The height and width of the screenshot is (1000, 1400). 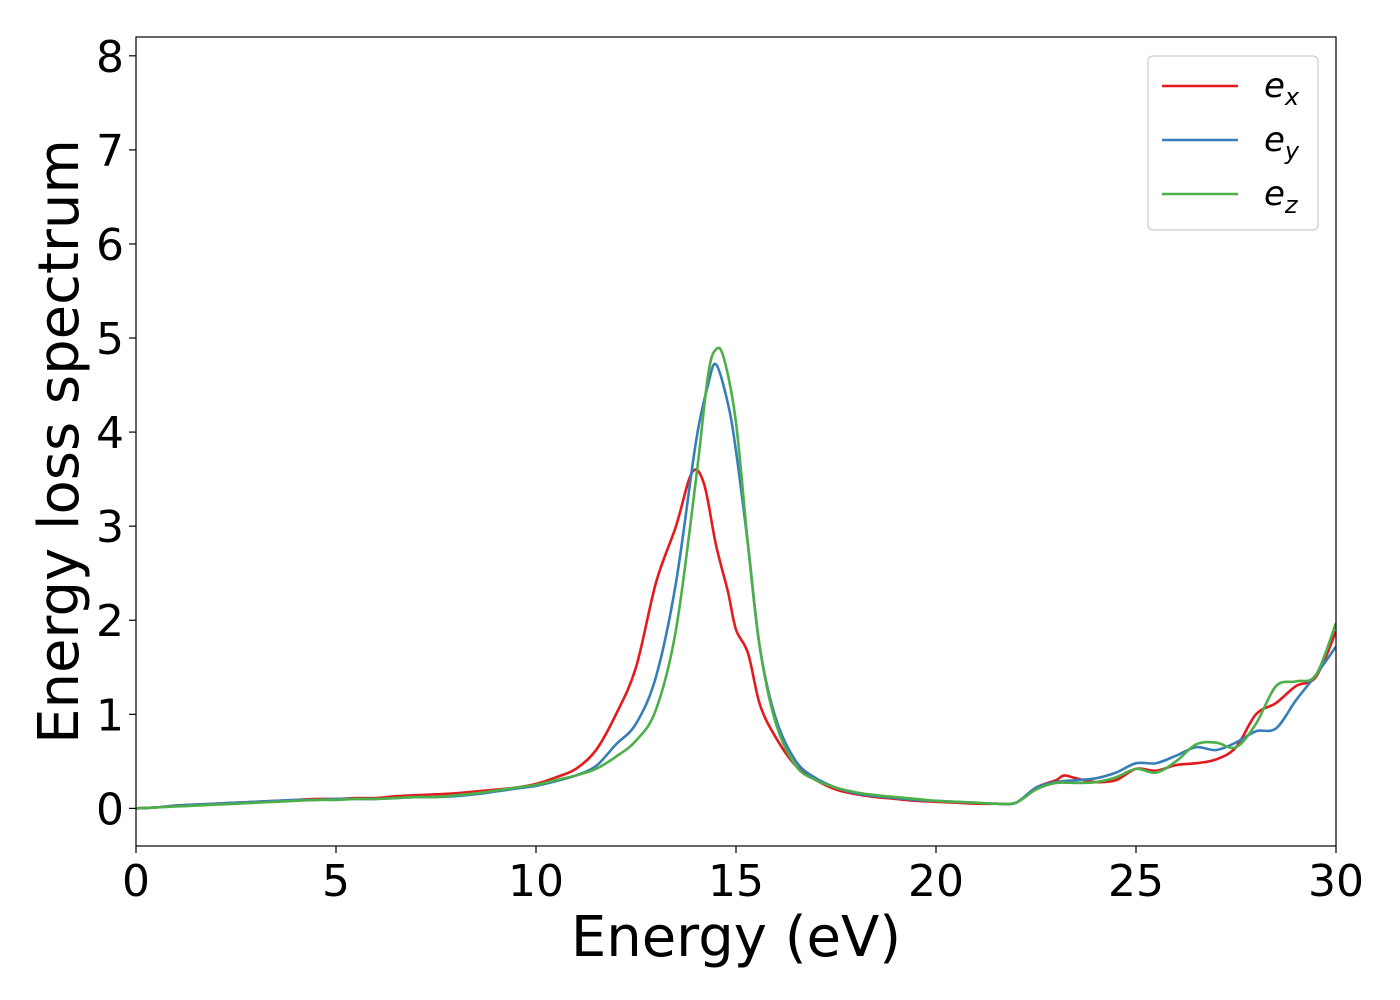 What do you see at coordinates (1136, 881) in the screenshot?
I see `x-tick-label: 25` at bounding box center [1136, 881].